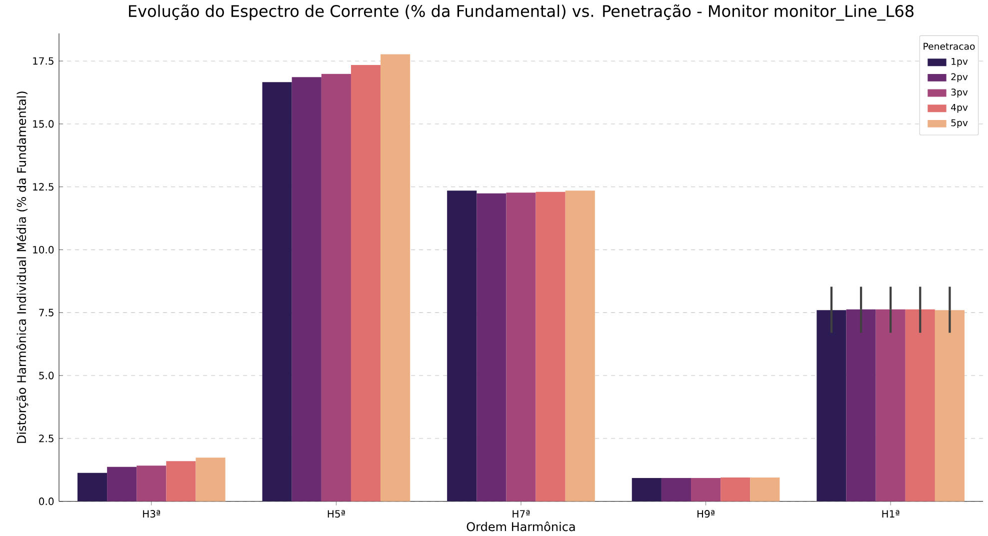 The image size is (988, 536). I want to click on x-tick-label: H1ª, so click(891, 514).